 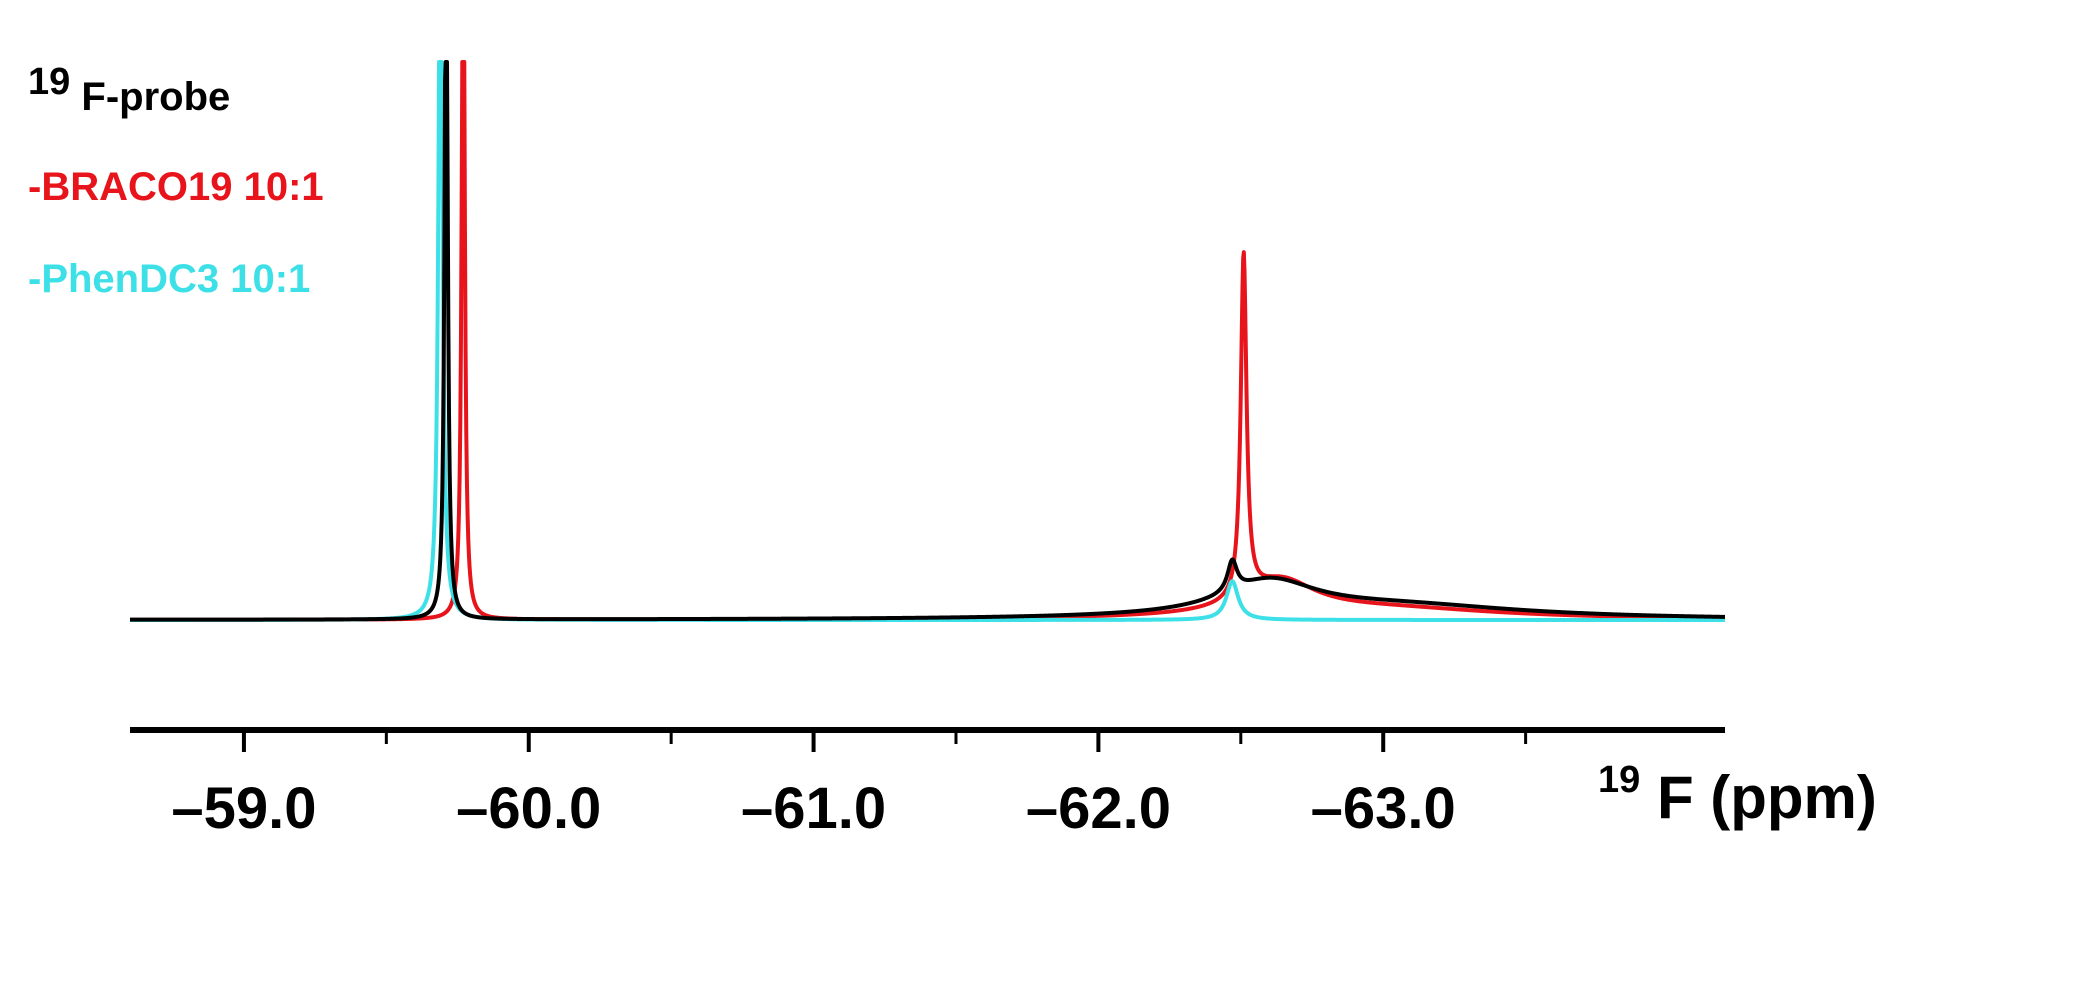 What do you see at coordinates (1619, 780) in the screenshot?
I see `x-axis-title-superscript: 19` at bounding box center [1619, 780].